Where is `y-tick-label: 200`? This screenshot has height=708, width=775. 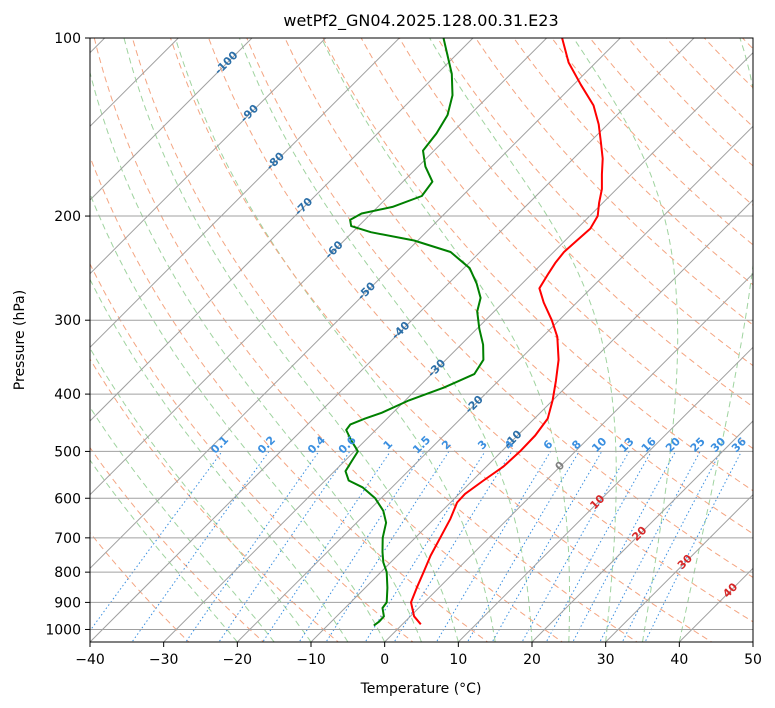
y-tick-label: 200 is located at coordinates (67, 217).